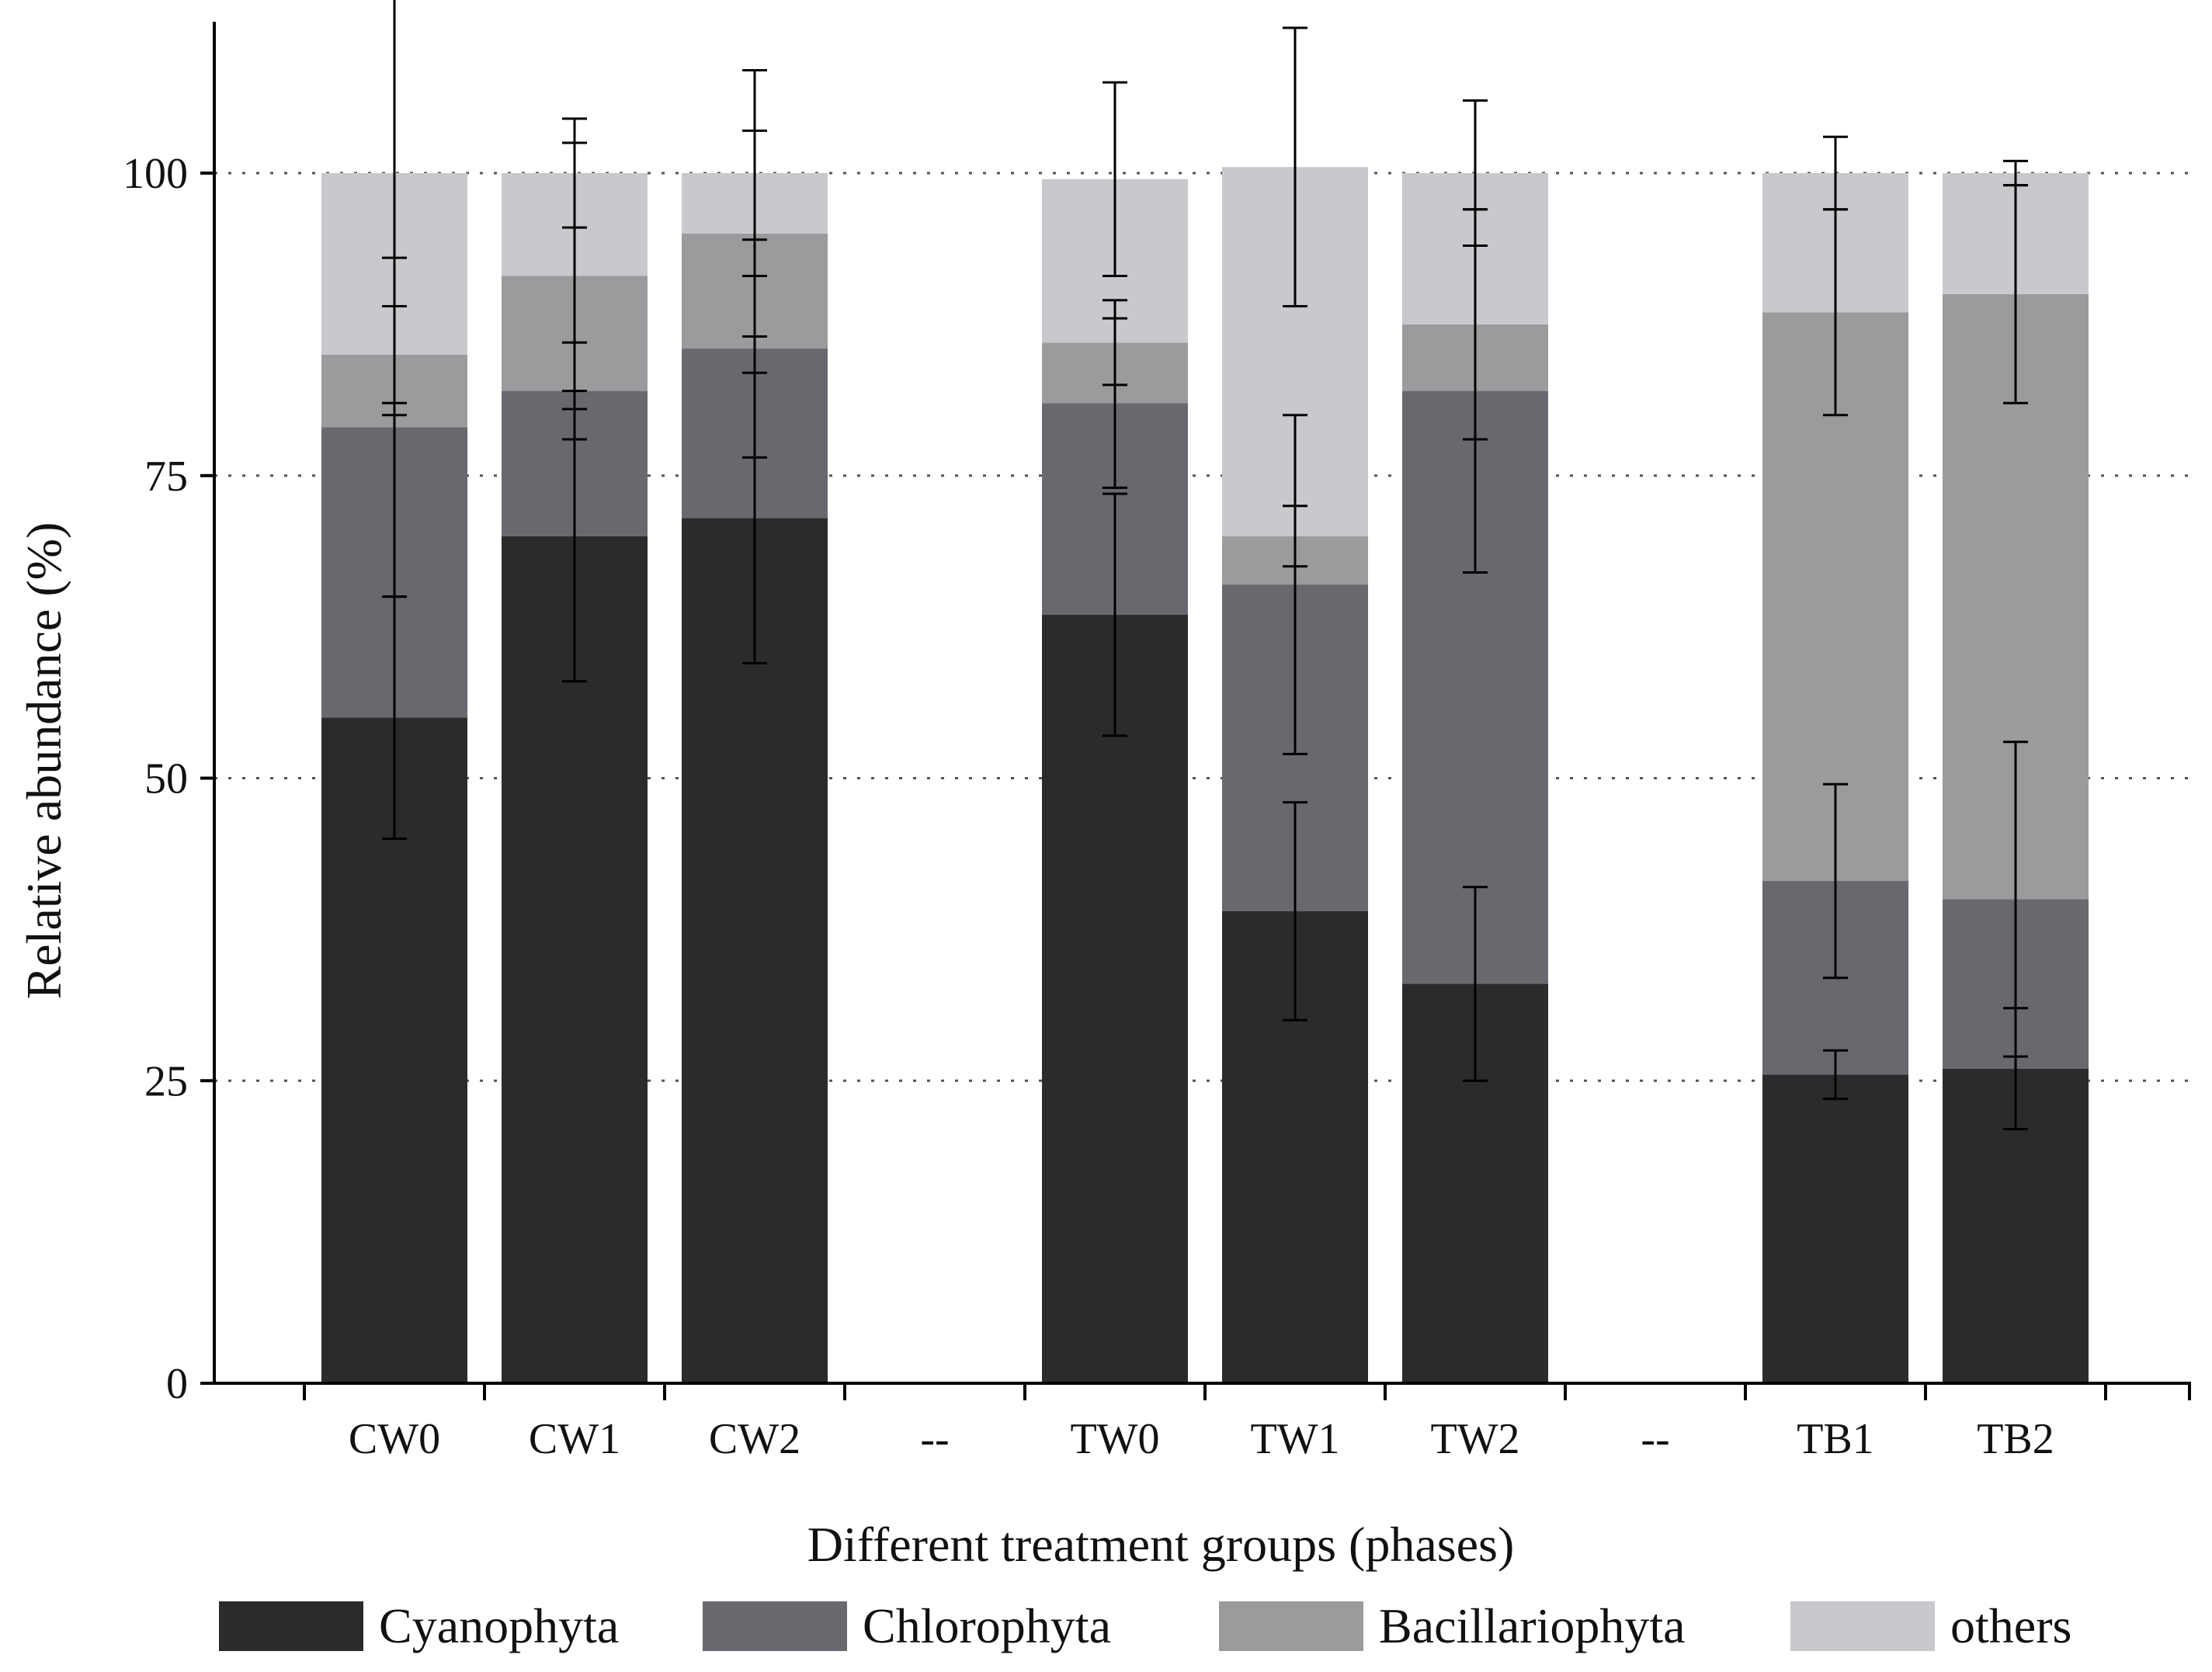  What do you see at coordinates (1161, 1544) in the screenshot?
I see `x-axis-title: Different treatment groups (phases)` at bounding box center [1161, 1544].